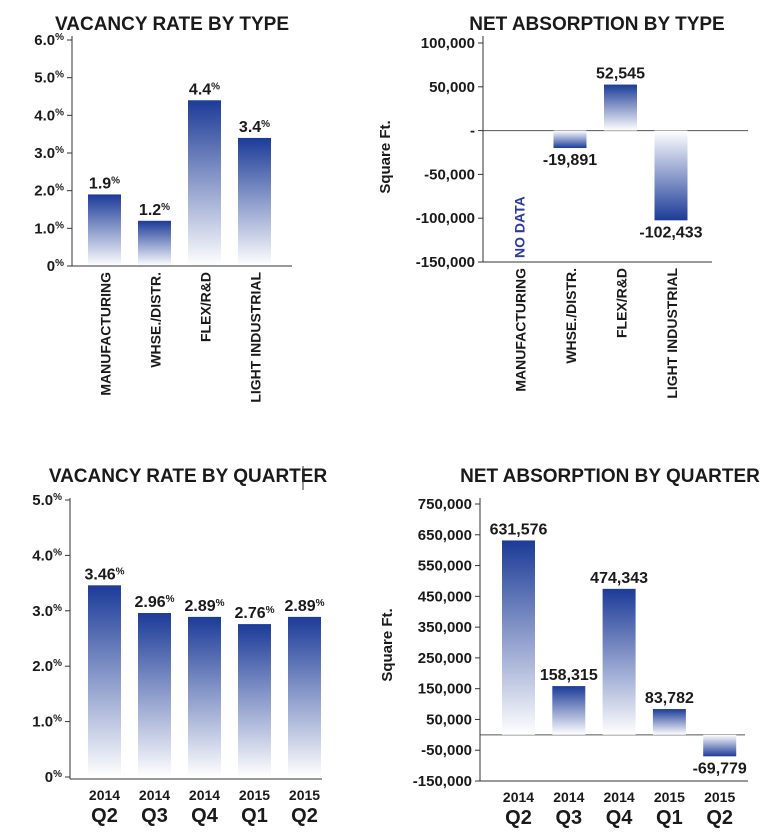 This screenshot has height=838, width=775. I want to click on y-tick-label: 250,000, so click(445, 658).